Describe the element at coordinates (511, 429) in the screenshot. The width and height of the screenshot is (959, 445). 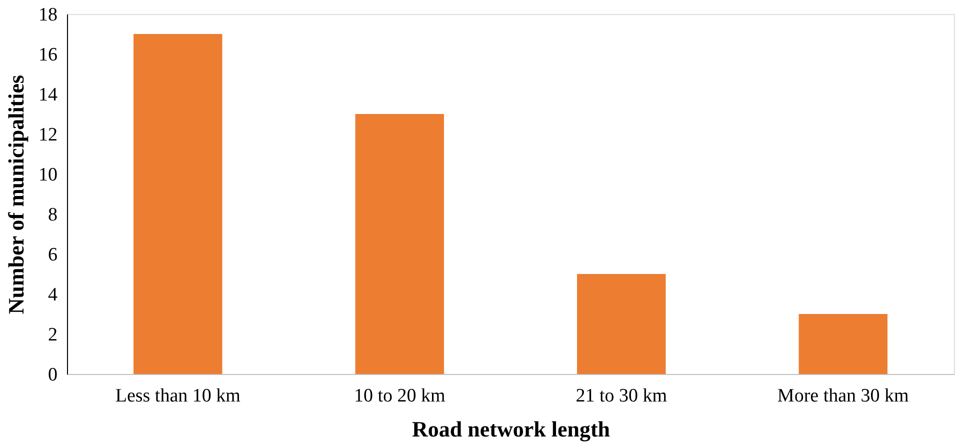
I see `x-axis-title: Road network length` at that location.